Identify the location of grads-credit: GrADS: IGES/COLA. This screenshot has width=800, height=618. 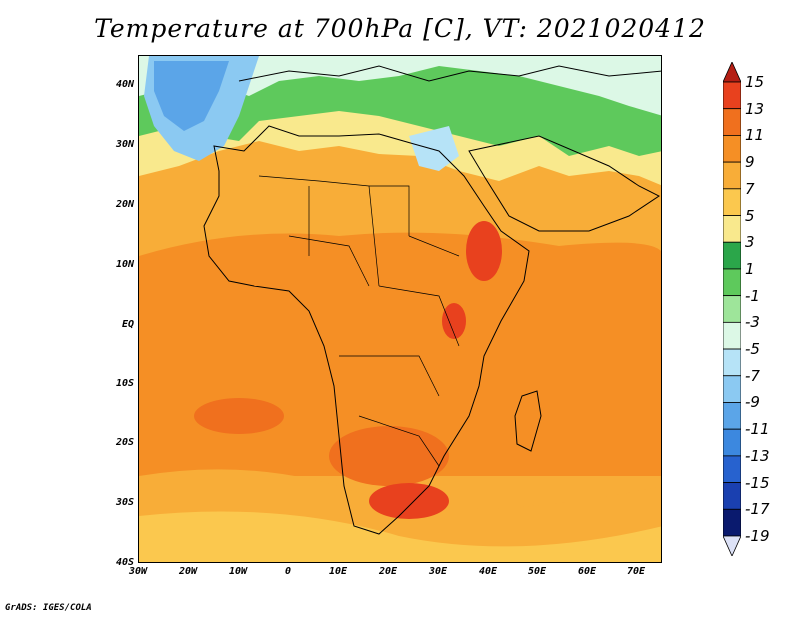
(48, 608).